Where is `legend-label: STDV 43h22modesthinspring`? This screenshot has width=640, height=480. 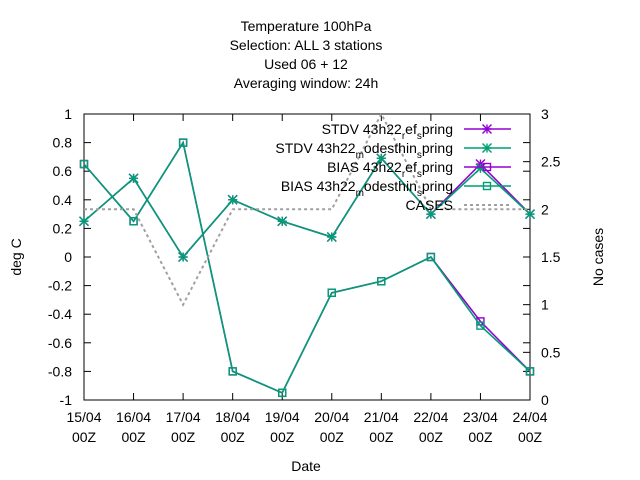
legend-label: STDV 43h22modesthinspring is located at coordinates (364, 150).